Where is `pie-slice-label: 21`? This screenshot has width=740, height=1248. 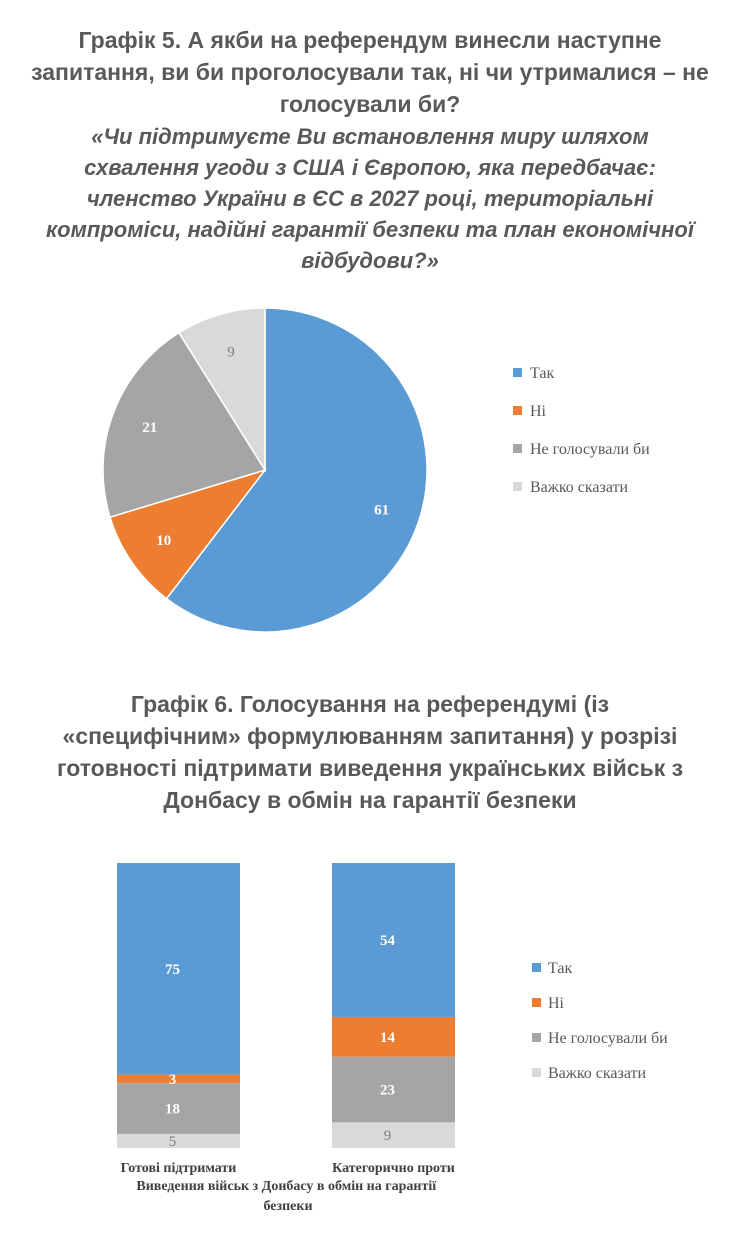 pie-slice-label: 21 is located at coordinates (149, 428).